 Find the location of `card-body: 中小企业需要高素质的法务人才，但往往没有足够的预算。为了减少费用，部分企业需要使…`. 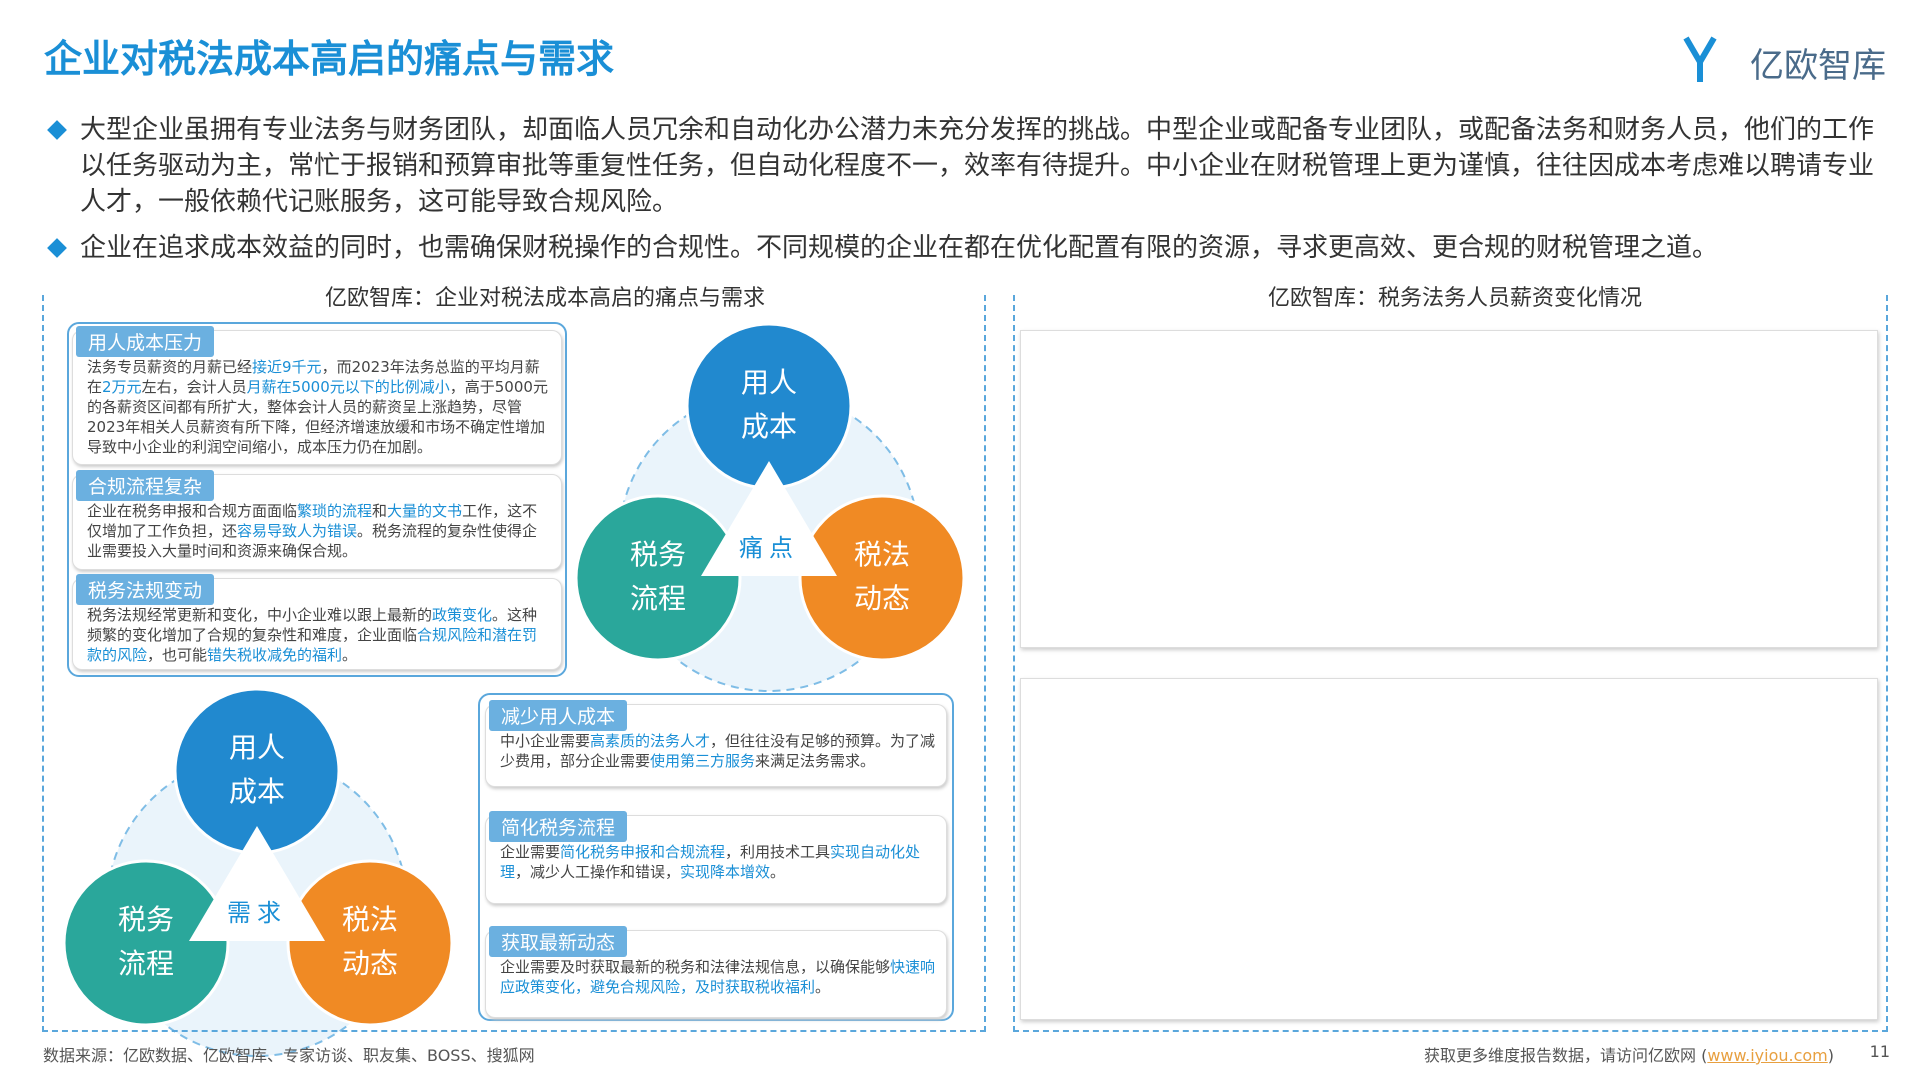

card-body: 中小企业需要高素质的法务人才，但往往没有足够的预算。为了减少费用，部分企业需要使… is located at coordinates (718, 751).